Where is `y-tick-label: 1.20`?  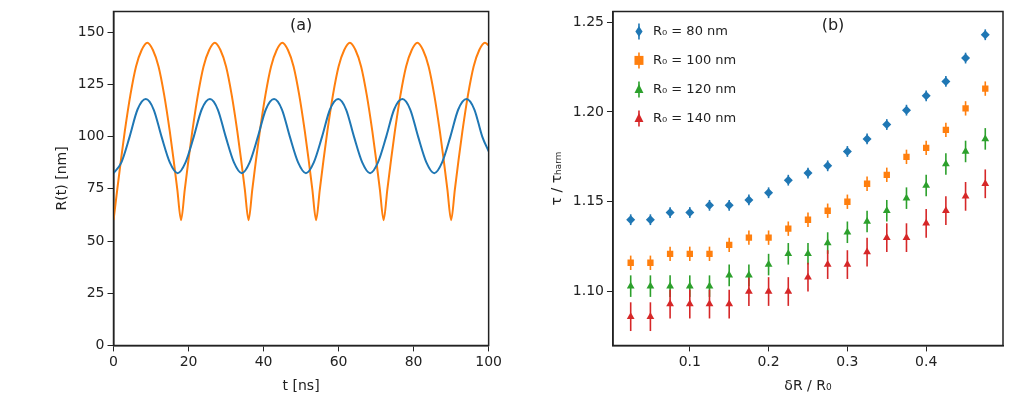 y-tick-label: 1.20 is located at coordinates (588, 110).